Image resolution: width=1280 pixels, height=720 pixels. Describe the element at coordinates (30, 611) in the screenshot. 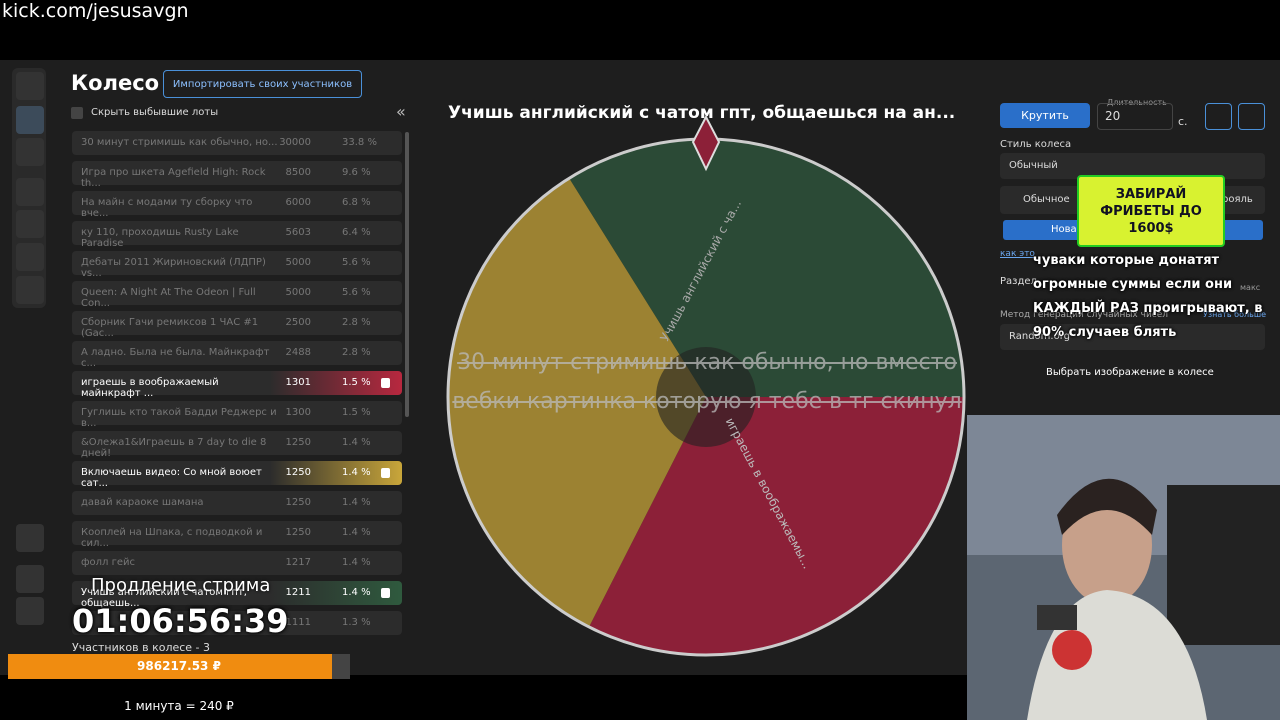

I see `icon-telegram` at that location.